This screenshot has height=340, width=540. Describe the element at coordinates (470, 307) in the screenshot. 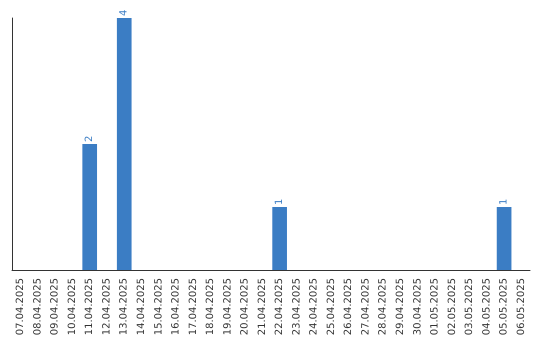

I see `x-tick-label: 03.05.2025` at that location.